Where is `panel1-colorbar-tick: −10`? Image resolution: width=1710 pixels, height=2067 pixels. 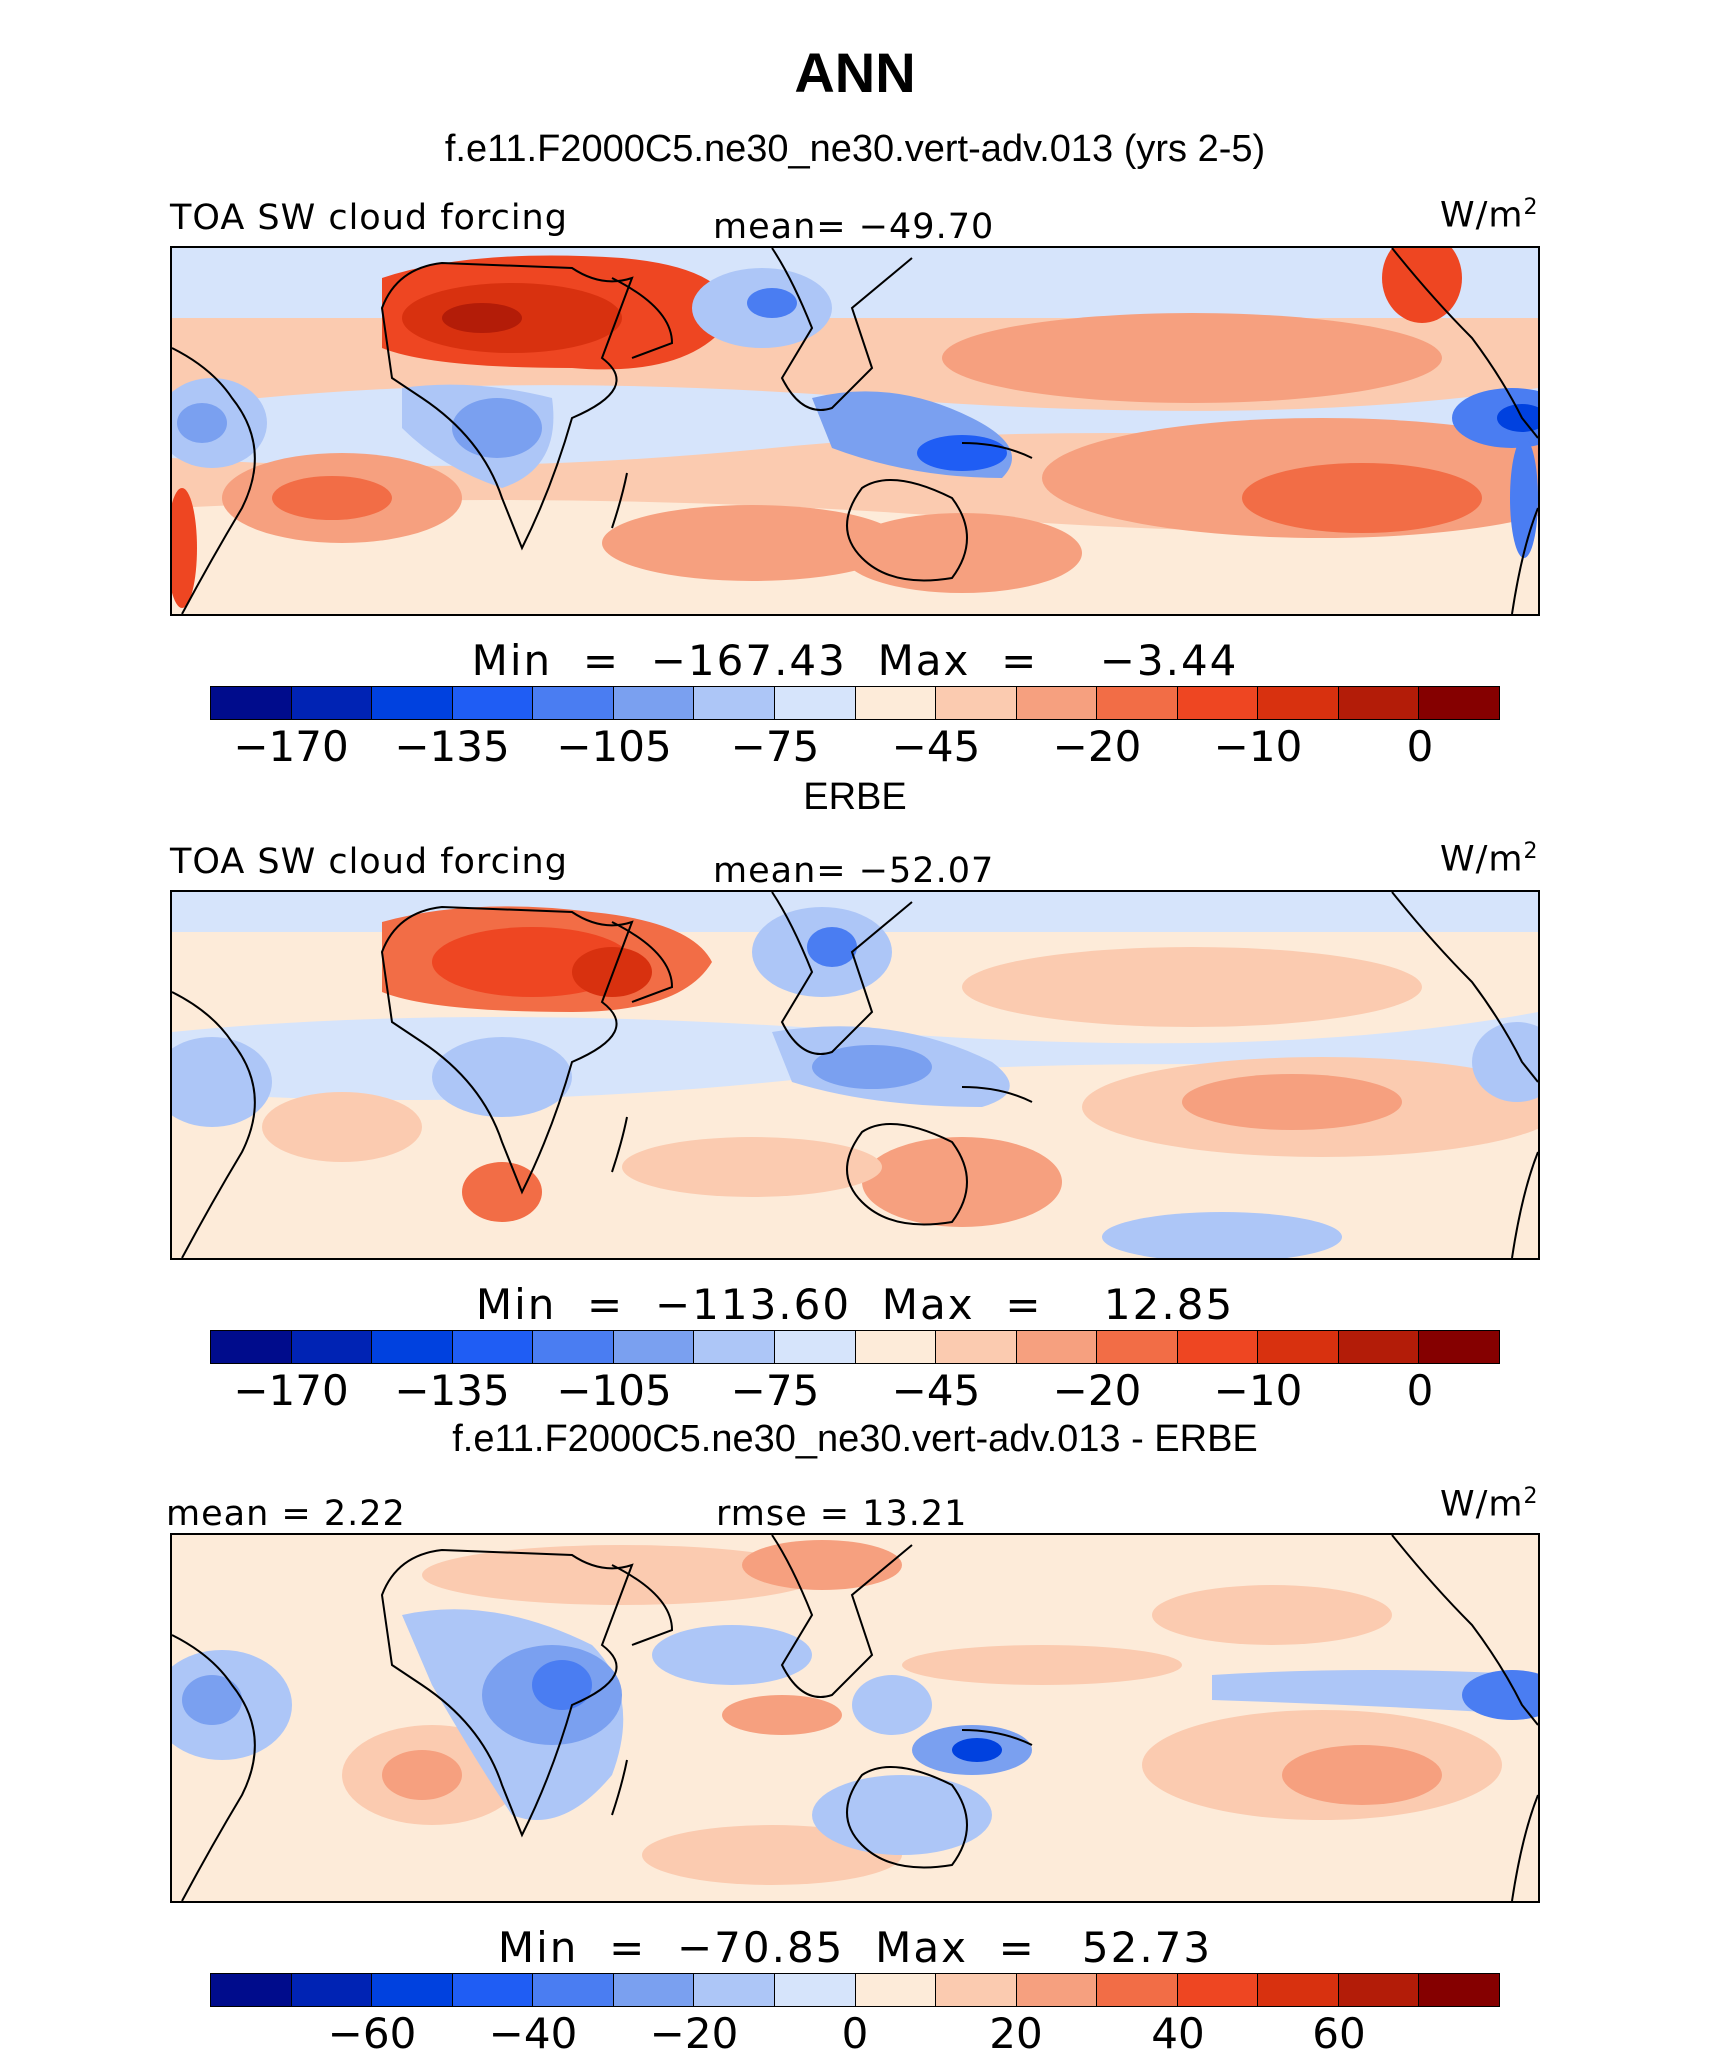
panel1-colorbar-tick: −10 is located at coordinates (1258, 746).